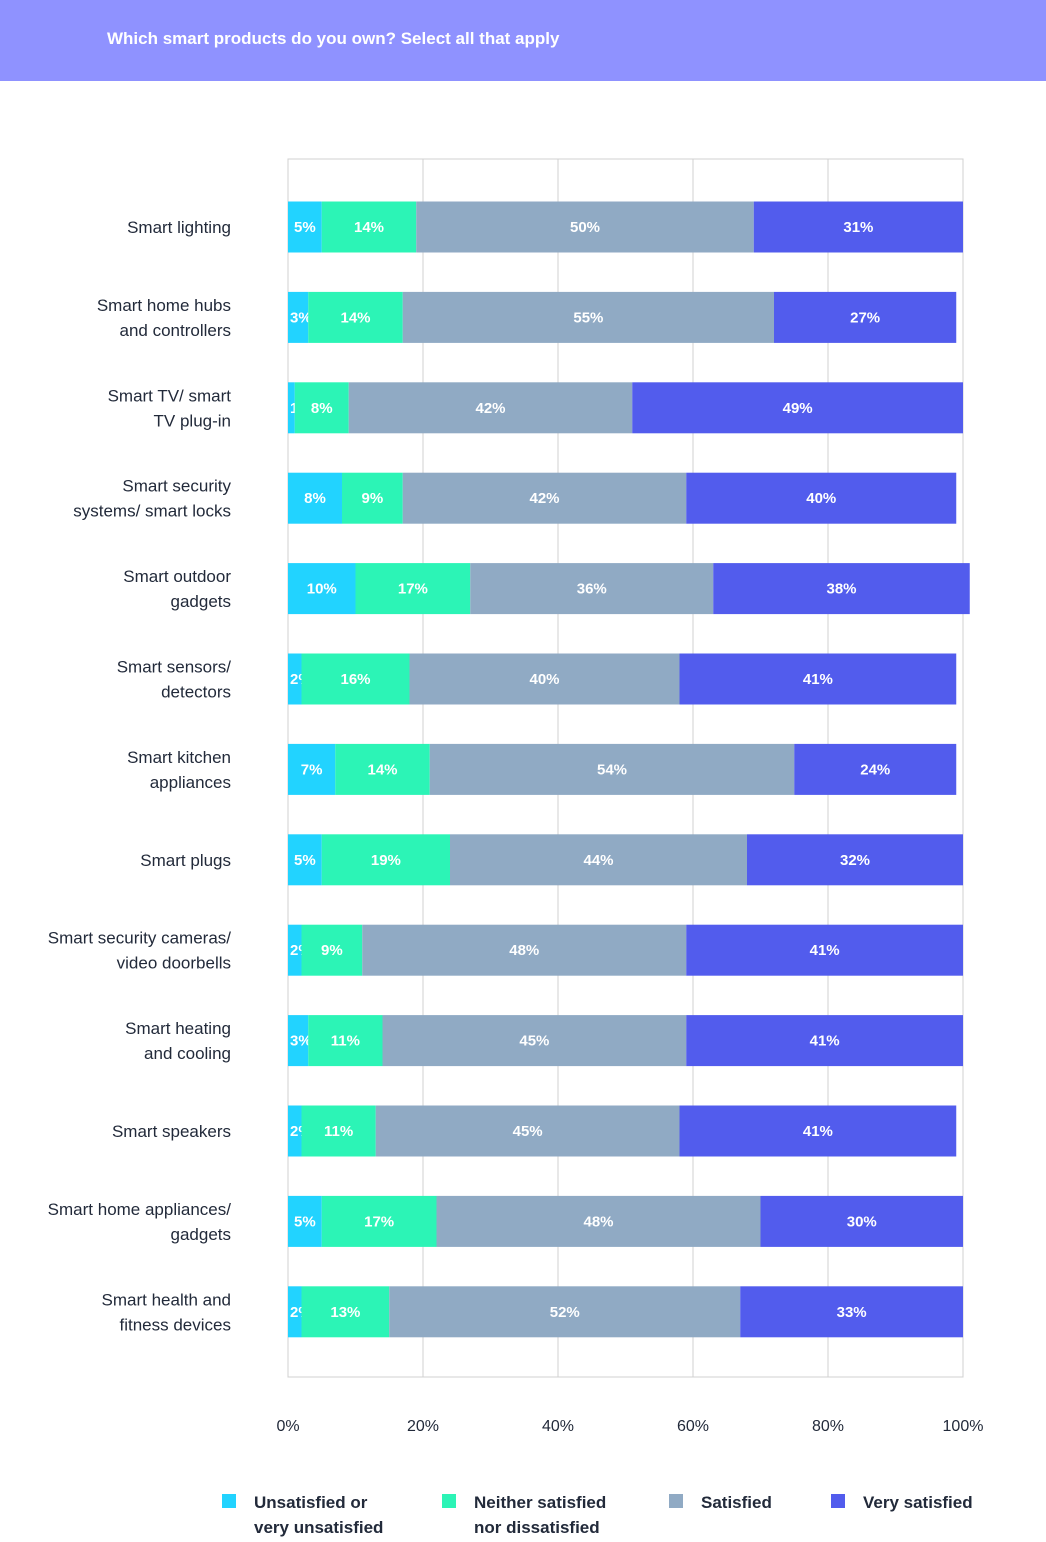  What do you see at coordinates (736, 1502) in the screenshot?
I see `legend-label-satisfied: Satisfied` at bounding box center [736, 1502].